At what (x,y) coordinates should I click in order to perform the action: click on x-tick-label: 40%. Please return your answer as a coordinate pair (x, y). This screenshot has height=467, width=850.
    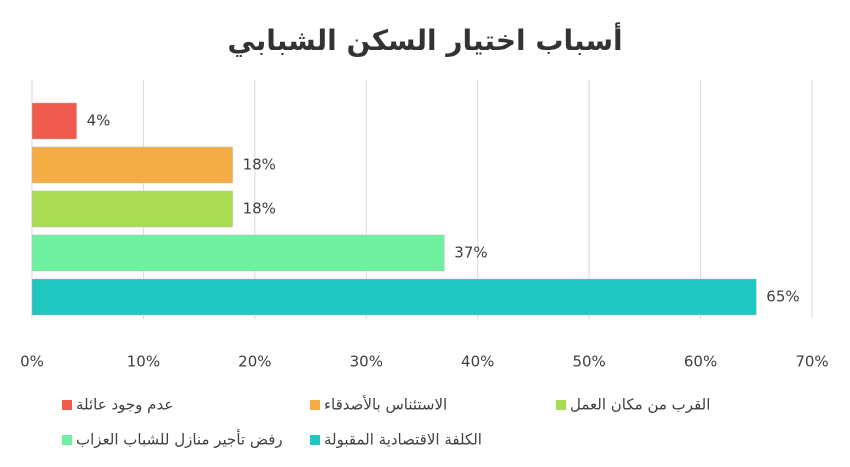
    Looking at the image, I should click on (477, 362).